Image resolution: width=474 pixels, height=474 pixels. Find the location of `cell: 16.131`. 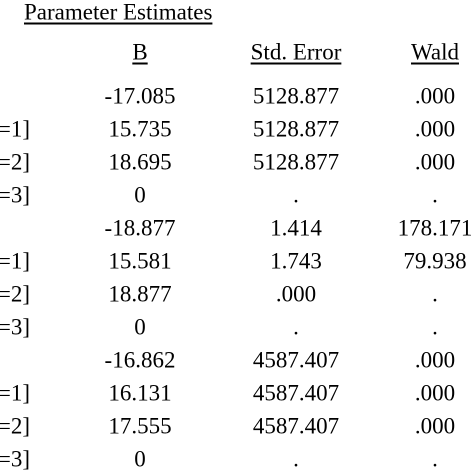

cell: 16.131 is located at coordinates (140, 393).